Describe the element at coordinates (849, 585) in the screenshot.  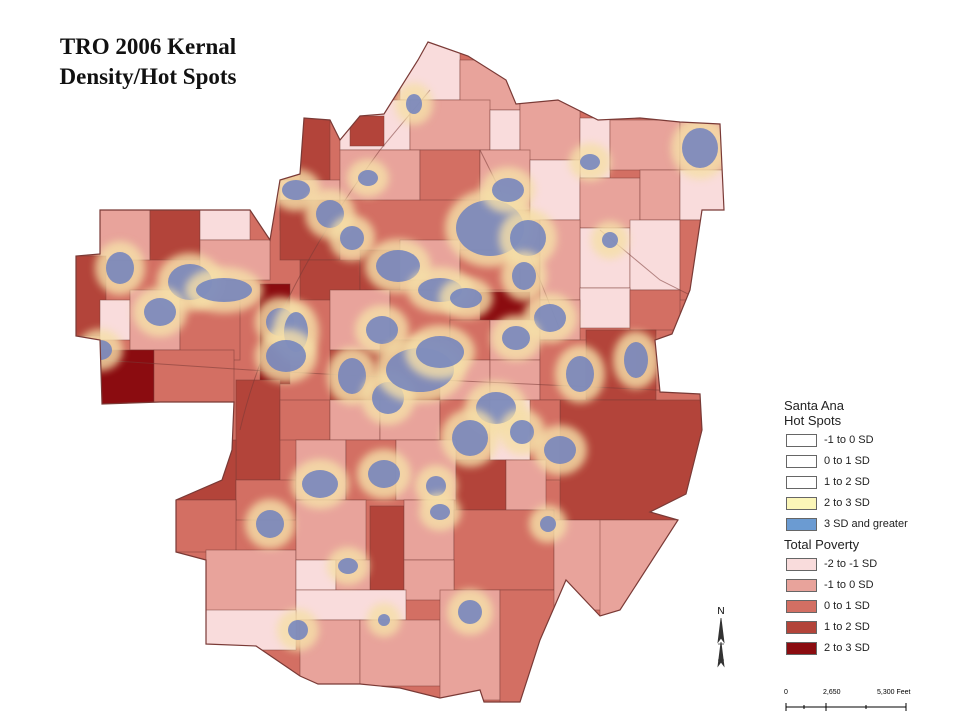
I see `poverty-legend-label: -1 to 0 SD` at that location.